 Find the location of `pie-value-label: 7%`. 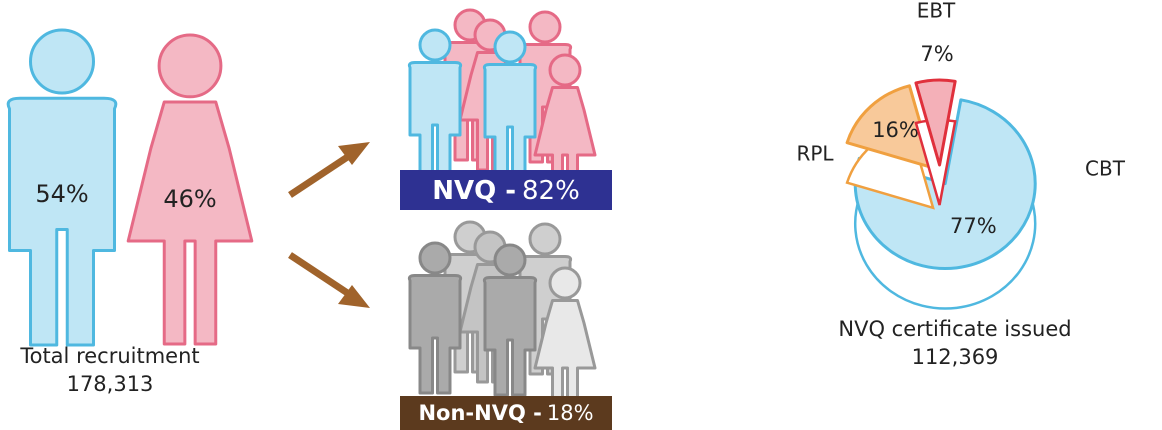

pie-value-label: 7% is located at coordinates (936, 54).